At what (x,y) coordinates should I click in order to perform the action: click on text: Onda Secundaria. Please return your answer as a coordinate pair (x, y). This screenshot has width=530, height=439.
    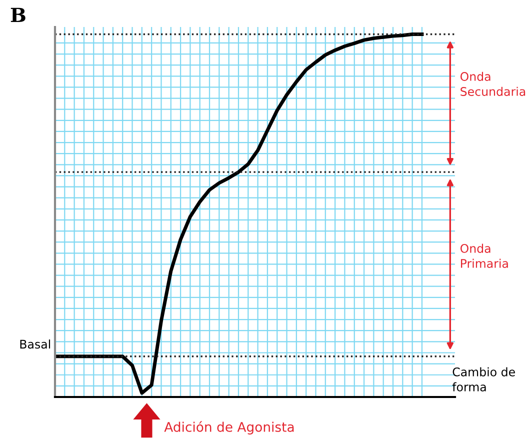
    Looking at the image, I should click on (493, 84).